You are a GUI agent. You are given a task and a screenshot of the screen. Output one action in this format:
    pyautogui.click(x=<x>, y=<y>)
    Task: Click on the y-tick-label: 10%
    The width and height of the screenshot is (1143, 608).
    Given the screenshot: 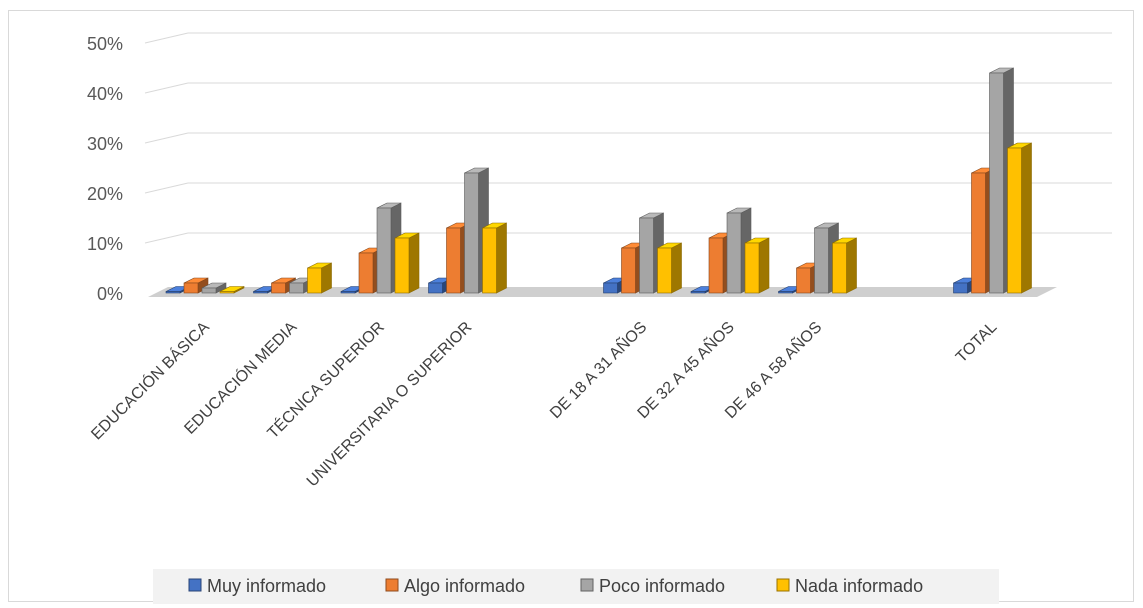 What is the action you would take?
    pyautogui.click(x=105, y=244)
    